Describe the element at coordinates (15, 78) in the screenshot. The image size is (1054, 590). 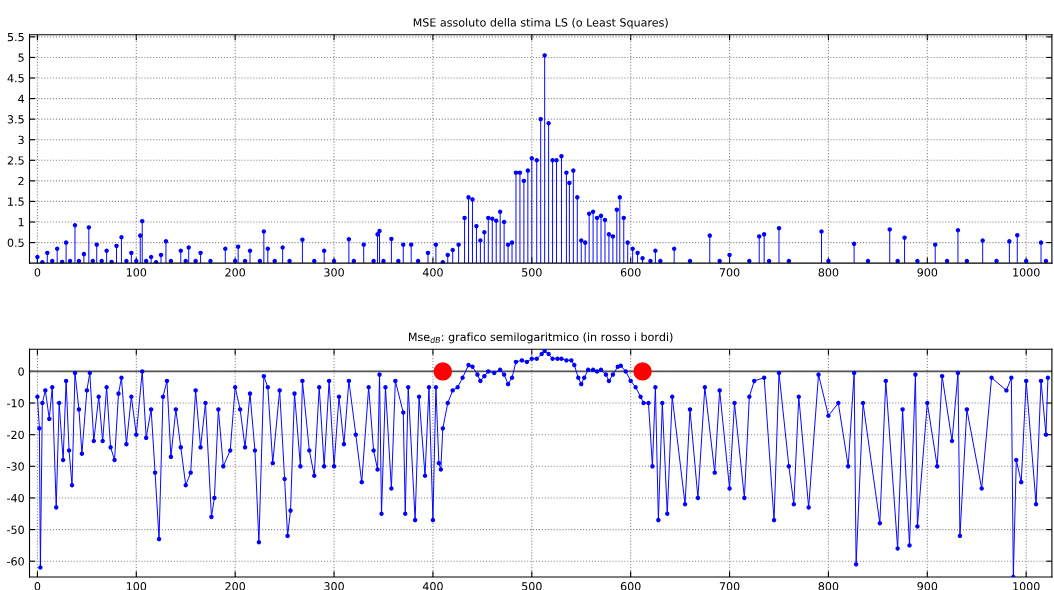
I see `y-tick-label: 4.5` at that location.